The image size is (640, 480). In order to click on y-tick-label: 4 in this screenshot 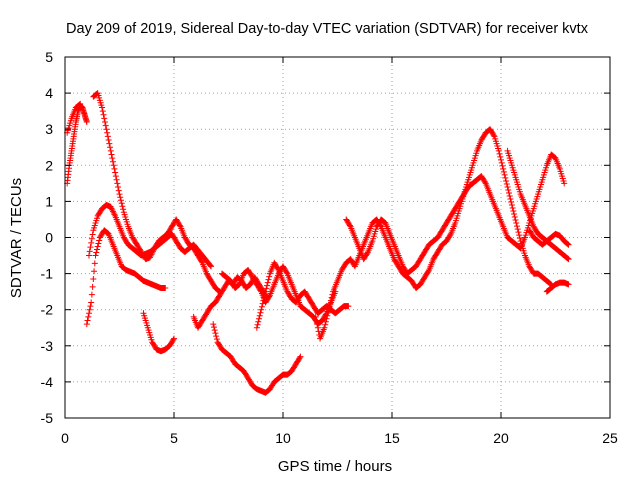, I will do `click(49, 93)`.